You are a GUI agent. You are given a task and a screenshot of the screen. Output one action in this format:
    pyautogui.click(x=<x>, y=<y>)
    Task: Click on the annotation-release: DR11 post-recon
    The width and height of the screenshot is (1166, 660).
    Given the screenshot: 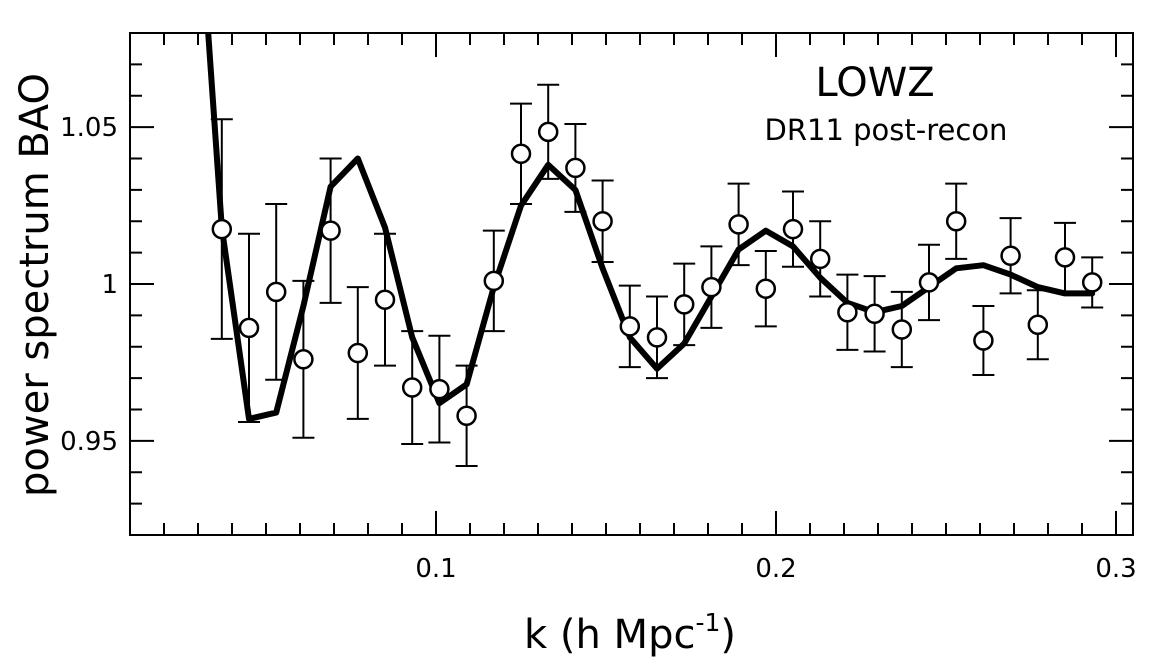 What is the action you would take?
    pyautogui.click(x=886, y=130)
    